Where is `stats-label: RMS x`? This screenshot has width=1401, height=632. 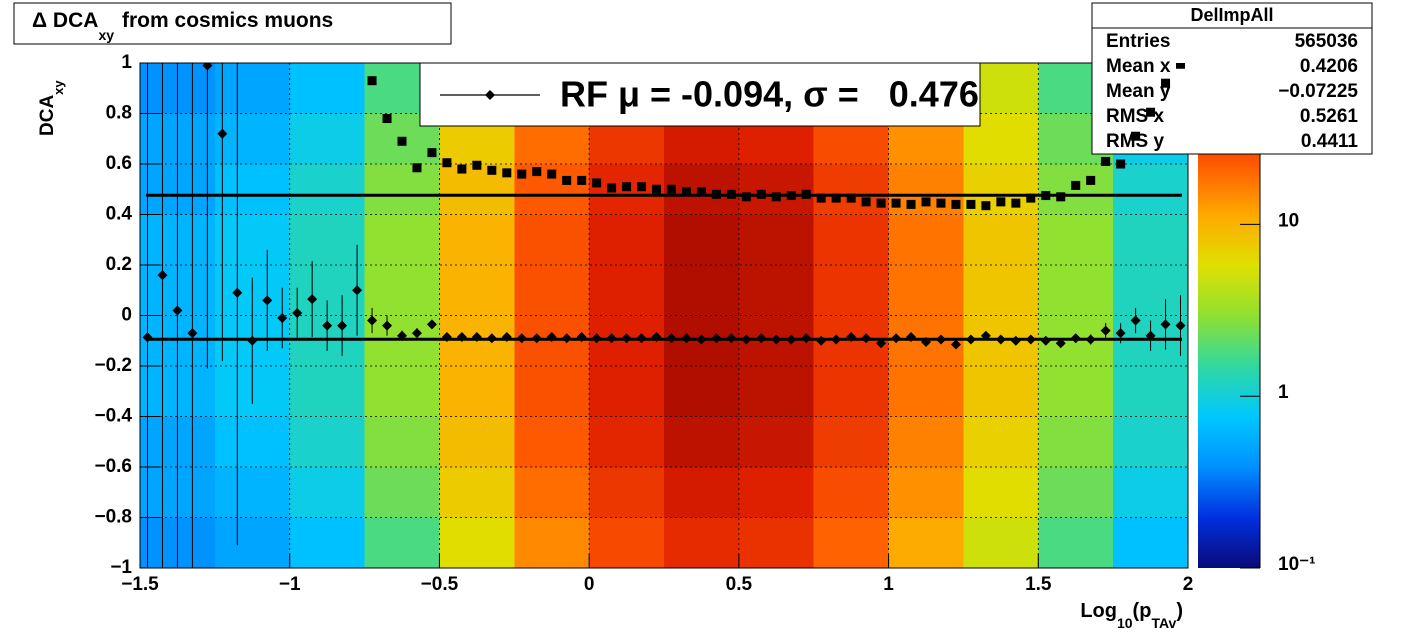
stats-label: RMS x is located at coordinates (1135, 116).